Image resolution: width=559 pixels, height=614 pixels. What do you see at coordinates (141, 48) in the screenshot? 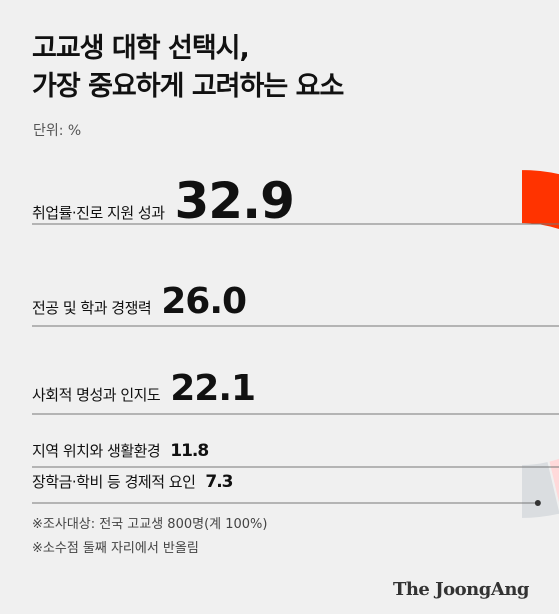
I see `title-line-1: 고교생 대학 선택시,` at bounding box center [141, 48].